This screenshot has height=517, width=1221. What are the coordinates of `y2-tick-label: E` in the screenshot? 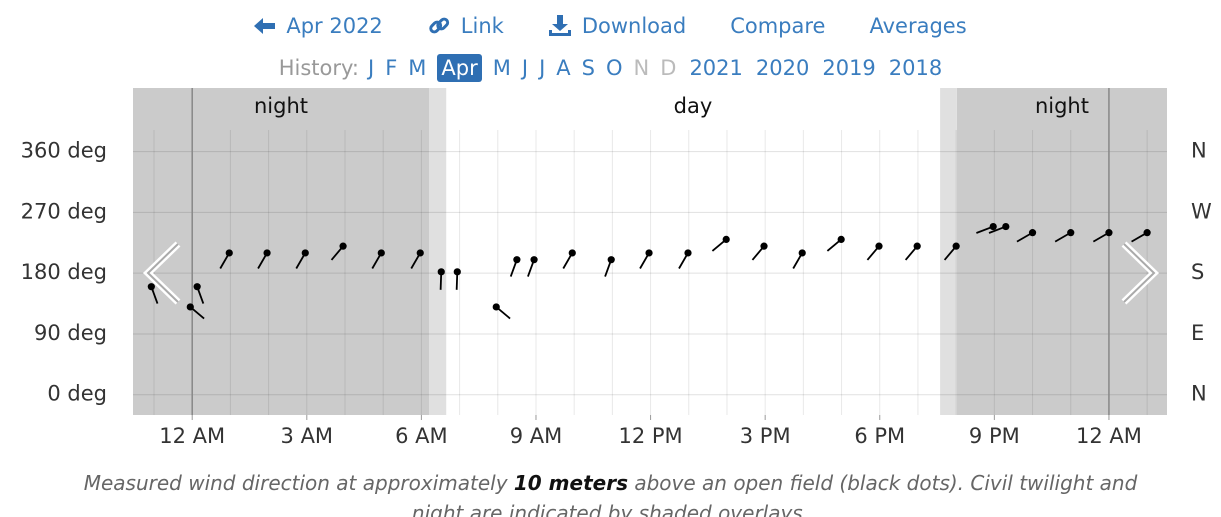 It's located at (1197, 333).